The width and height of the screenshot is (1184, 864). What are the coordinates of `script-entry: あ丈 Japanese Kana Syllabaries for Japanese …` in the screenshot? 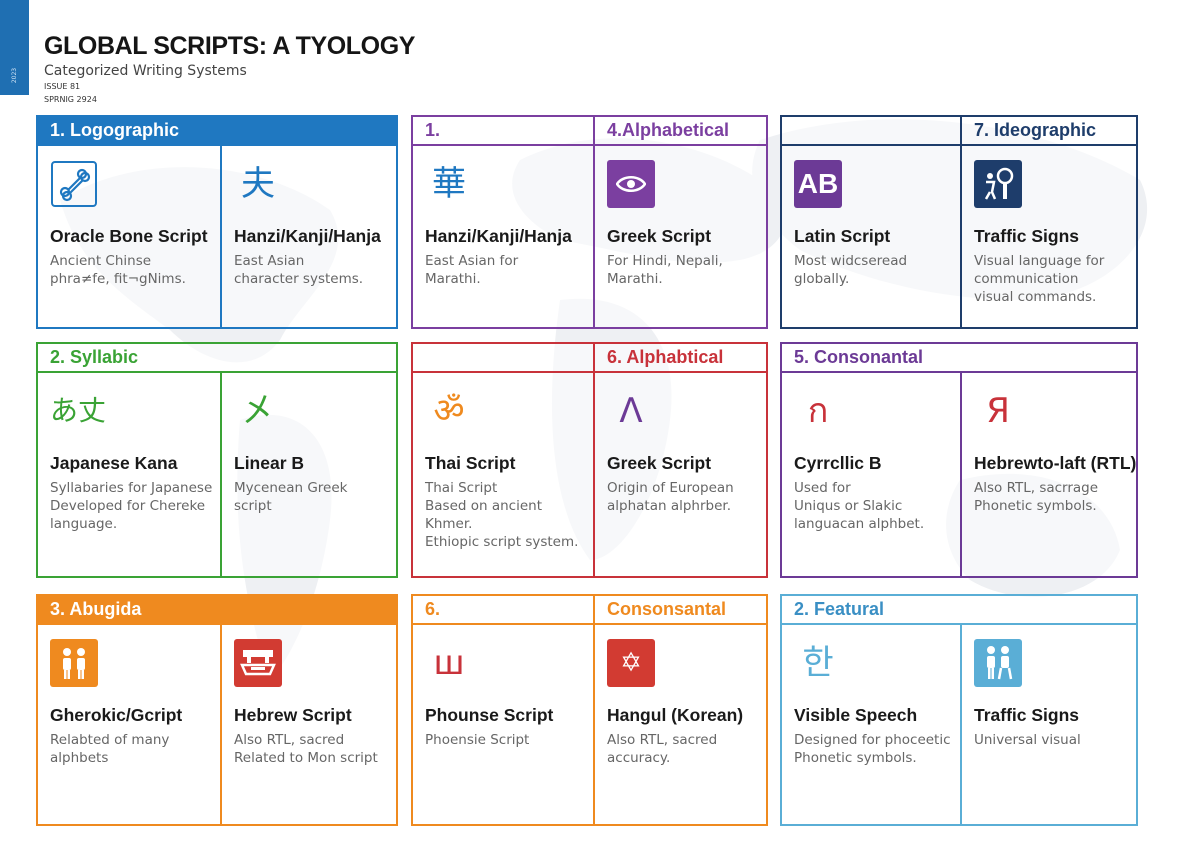 It's located at (129, 474).